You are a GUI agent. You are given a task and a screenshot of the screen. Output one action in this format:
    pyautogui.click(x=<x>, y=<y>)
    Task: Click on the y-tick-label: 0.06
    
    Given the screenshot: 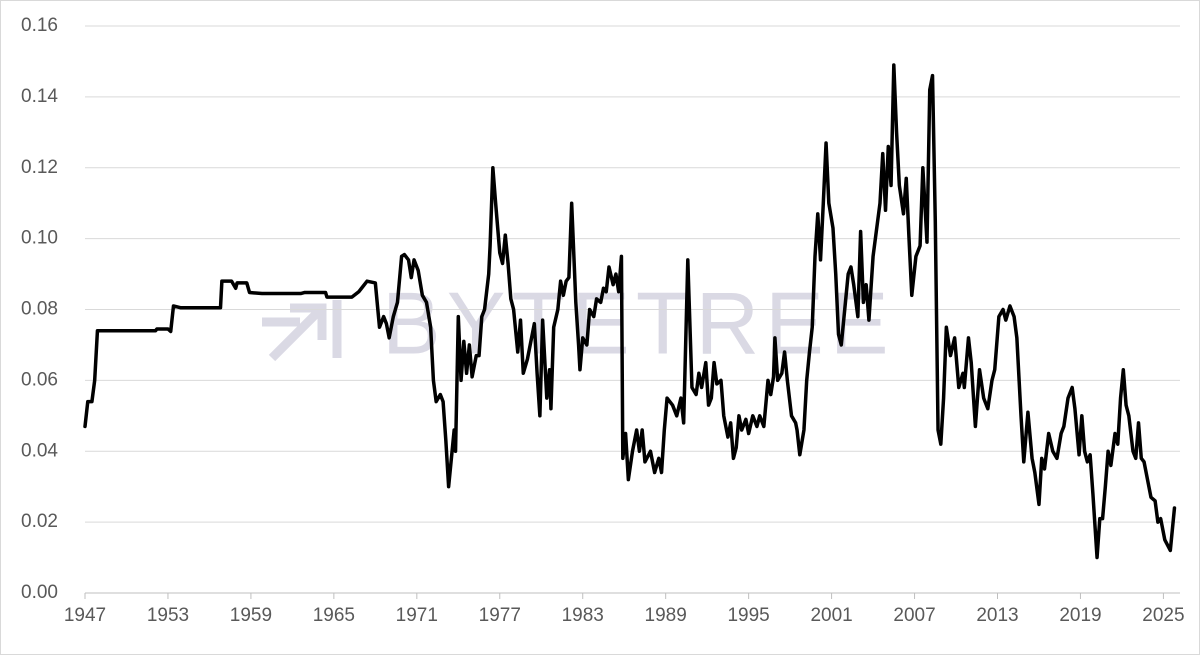 What is the action you would take?
    pyautogui.click(x=39, y=379)
    